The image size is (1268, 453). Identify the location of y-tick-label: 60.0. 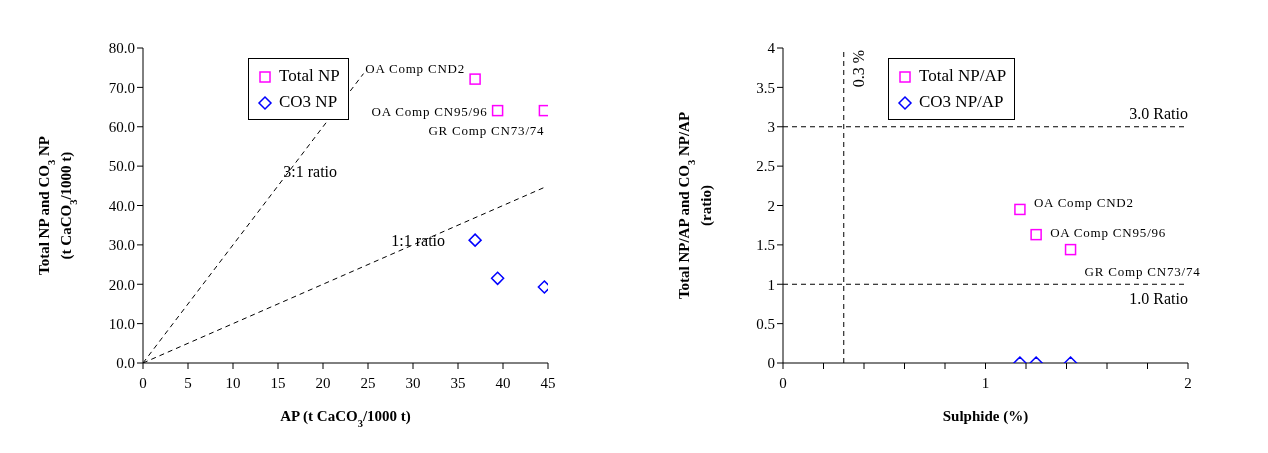
(121, 127).